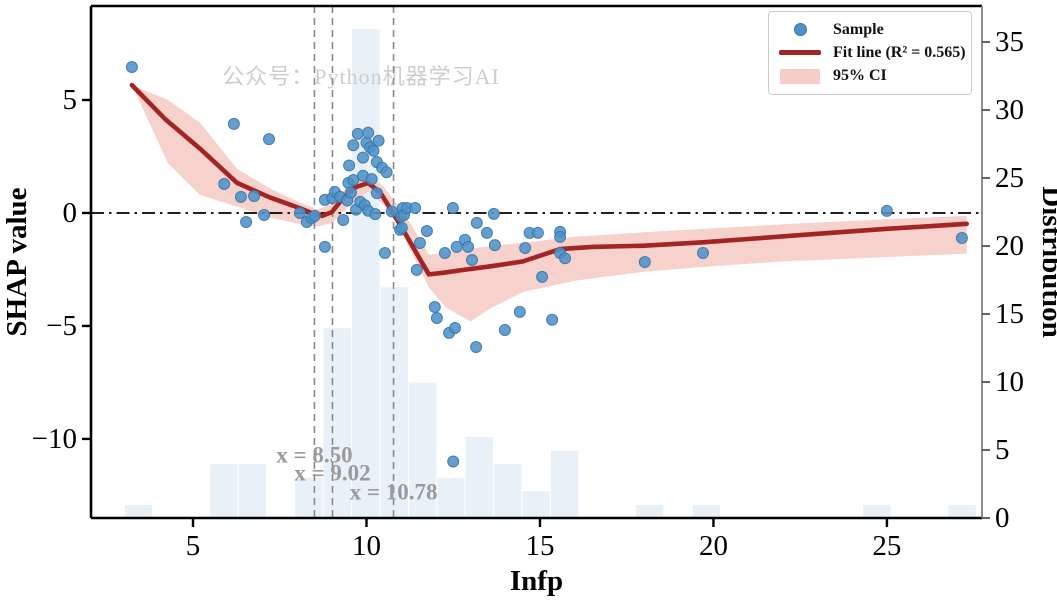 This screenshot has height=605, width=1057. What do you see at coordinates (1009, 110) in the screenshot?
I see `y-tick-right-label: 30` at bounding box center [1009, 110].